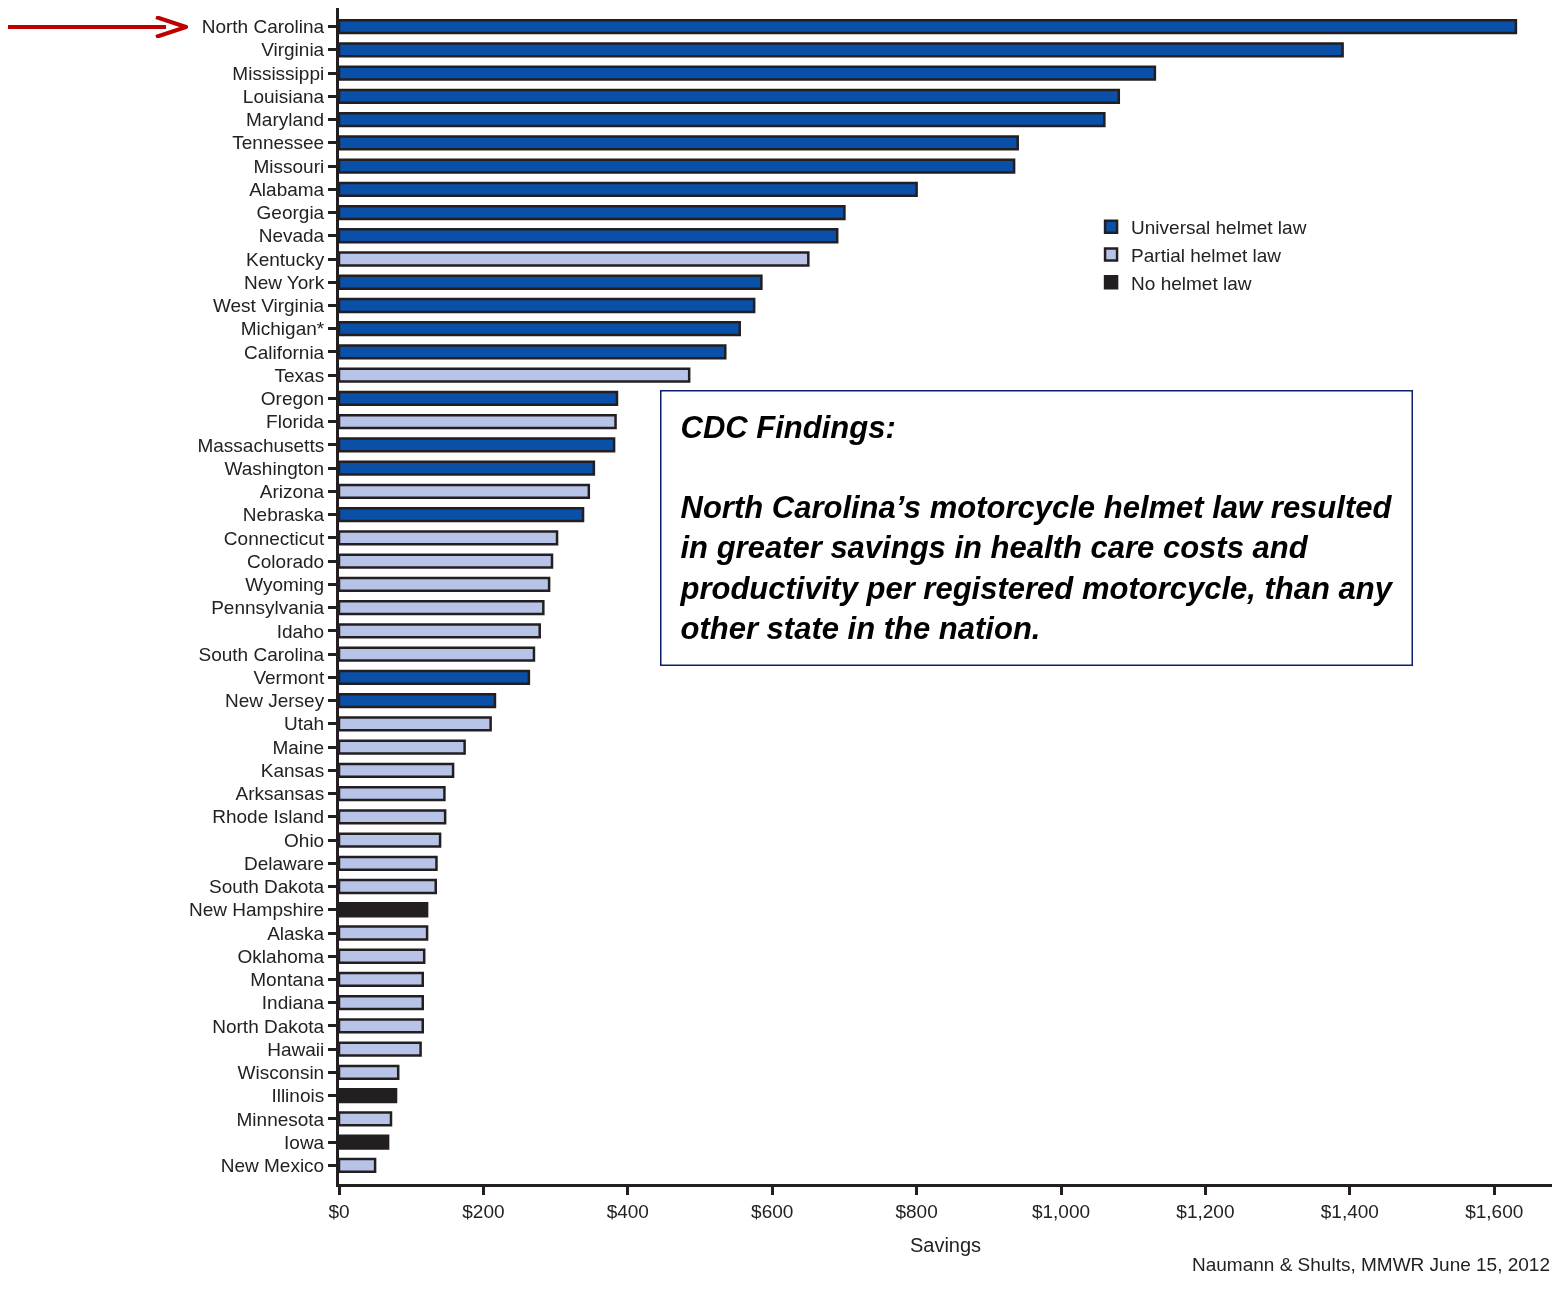  What do you see at coordinates (339, 1211) in the screenshot?
I see `x-tick-label: $0` at bounding box center [339, 1211].